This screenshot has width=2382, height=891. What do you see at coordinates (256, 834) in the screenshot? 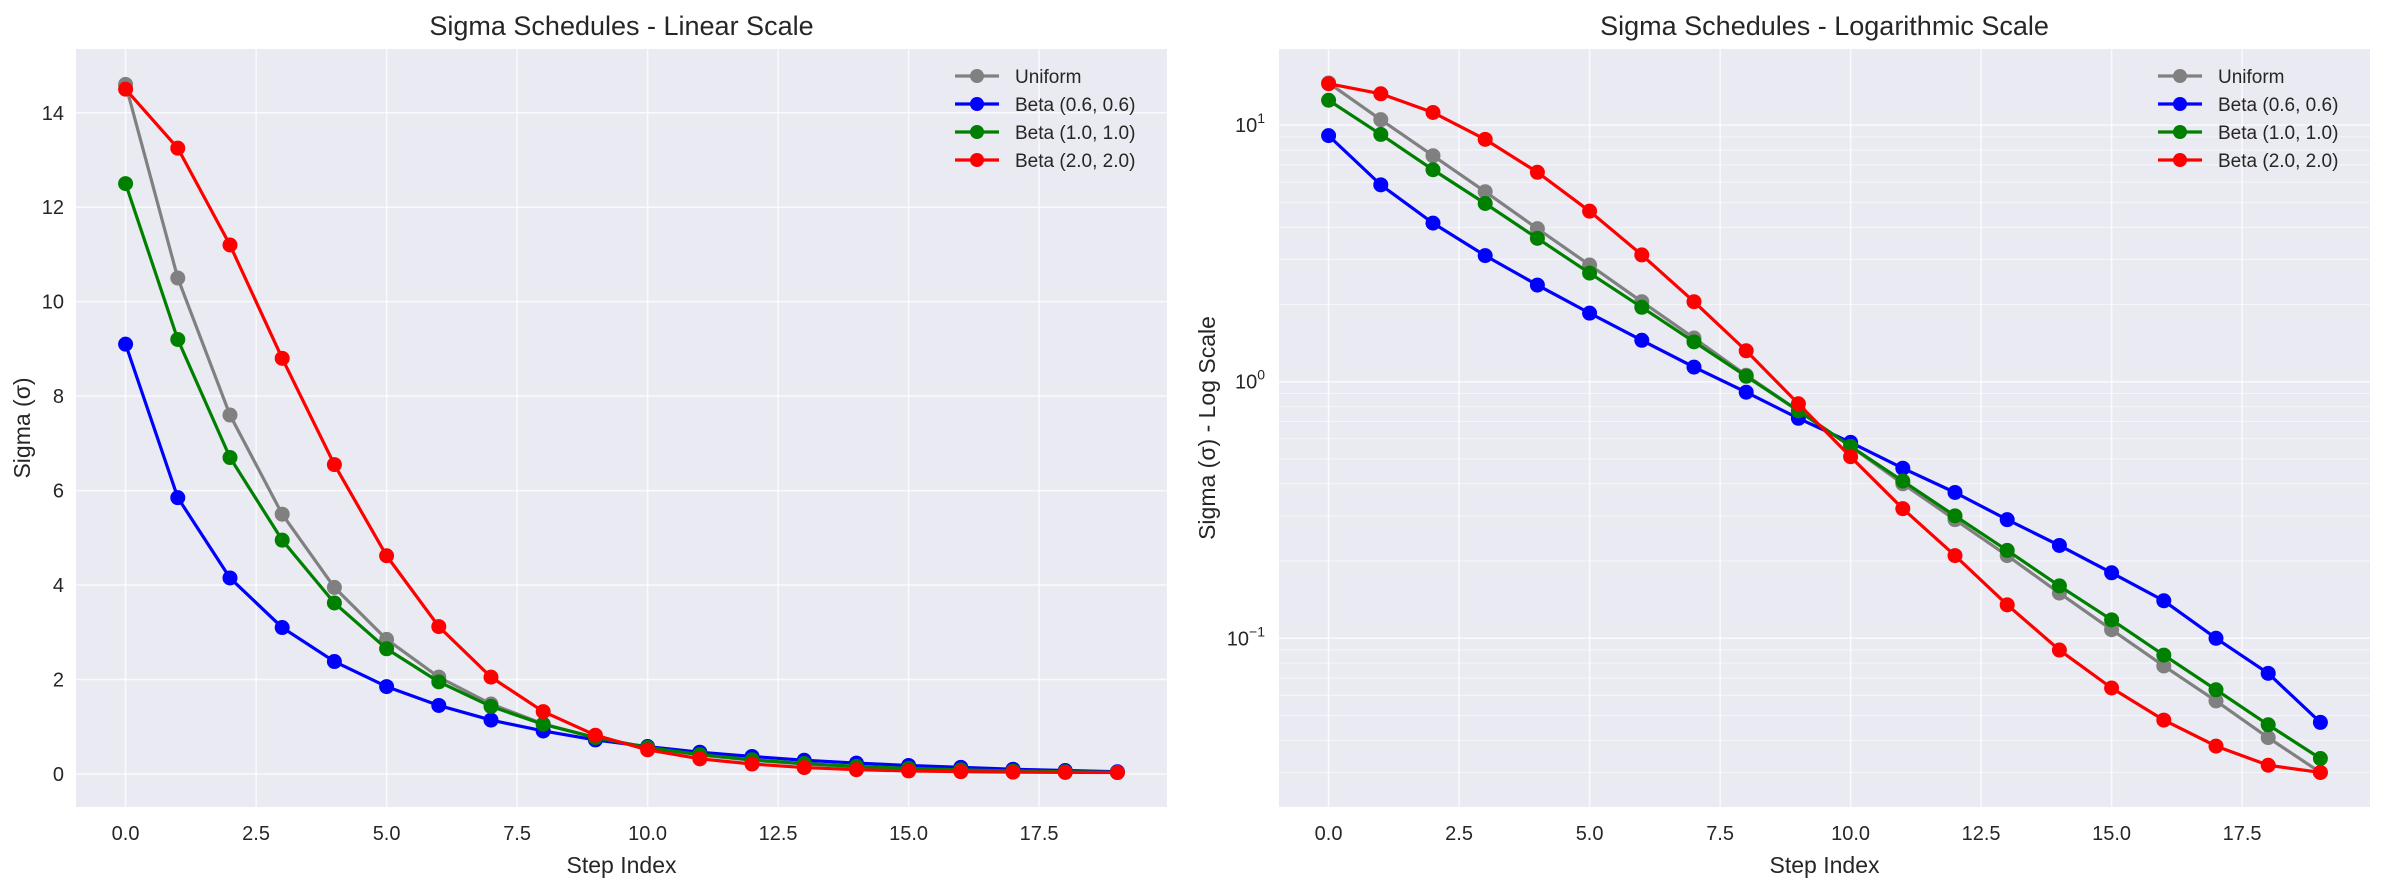
I see `x-tick-label: 2.5` at bounding box center [256, 834].